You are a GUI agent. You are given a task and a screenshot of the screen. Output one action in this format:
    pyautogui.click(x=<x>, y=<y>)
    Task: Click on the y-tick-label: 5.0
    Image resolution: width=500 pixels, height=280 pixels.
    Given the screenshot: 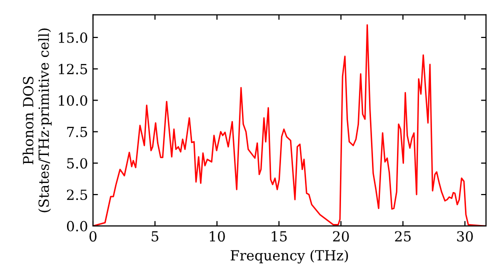 What is the action you would take?
    pyautogui.click(x=77, y=163)
    